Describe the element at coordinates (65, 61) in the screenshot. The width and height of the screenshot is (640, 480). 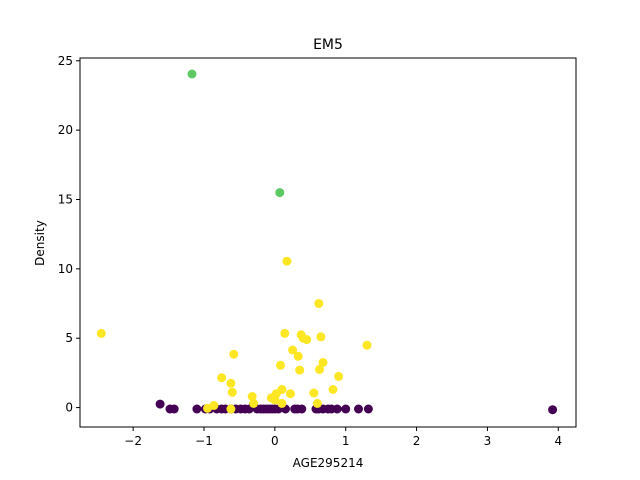
I see `y-tick-label: 25` at that location.